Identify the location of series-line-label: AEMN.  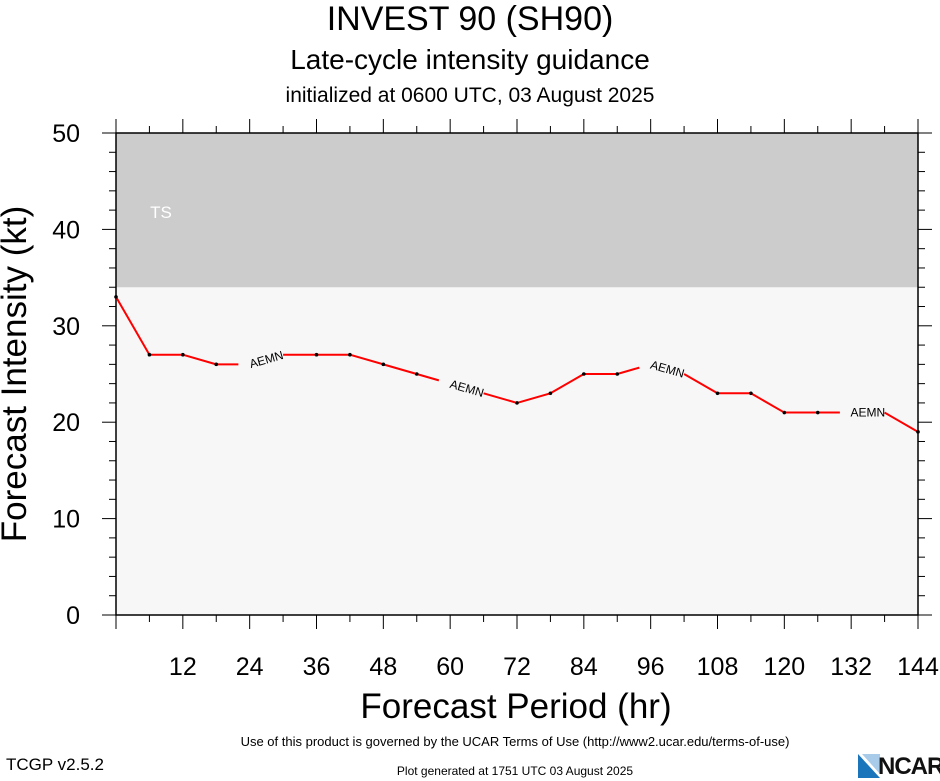
(868, 413).